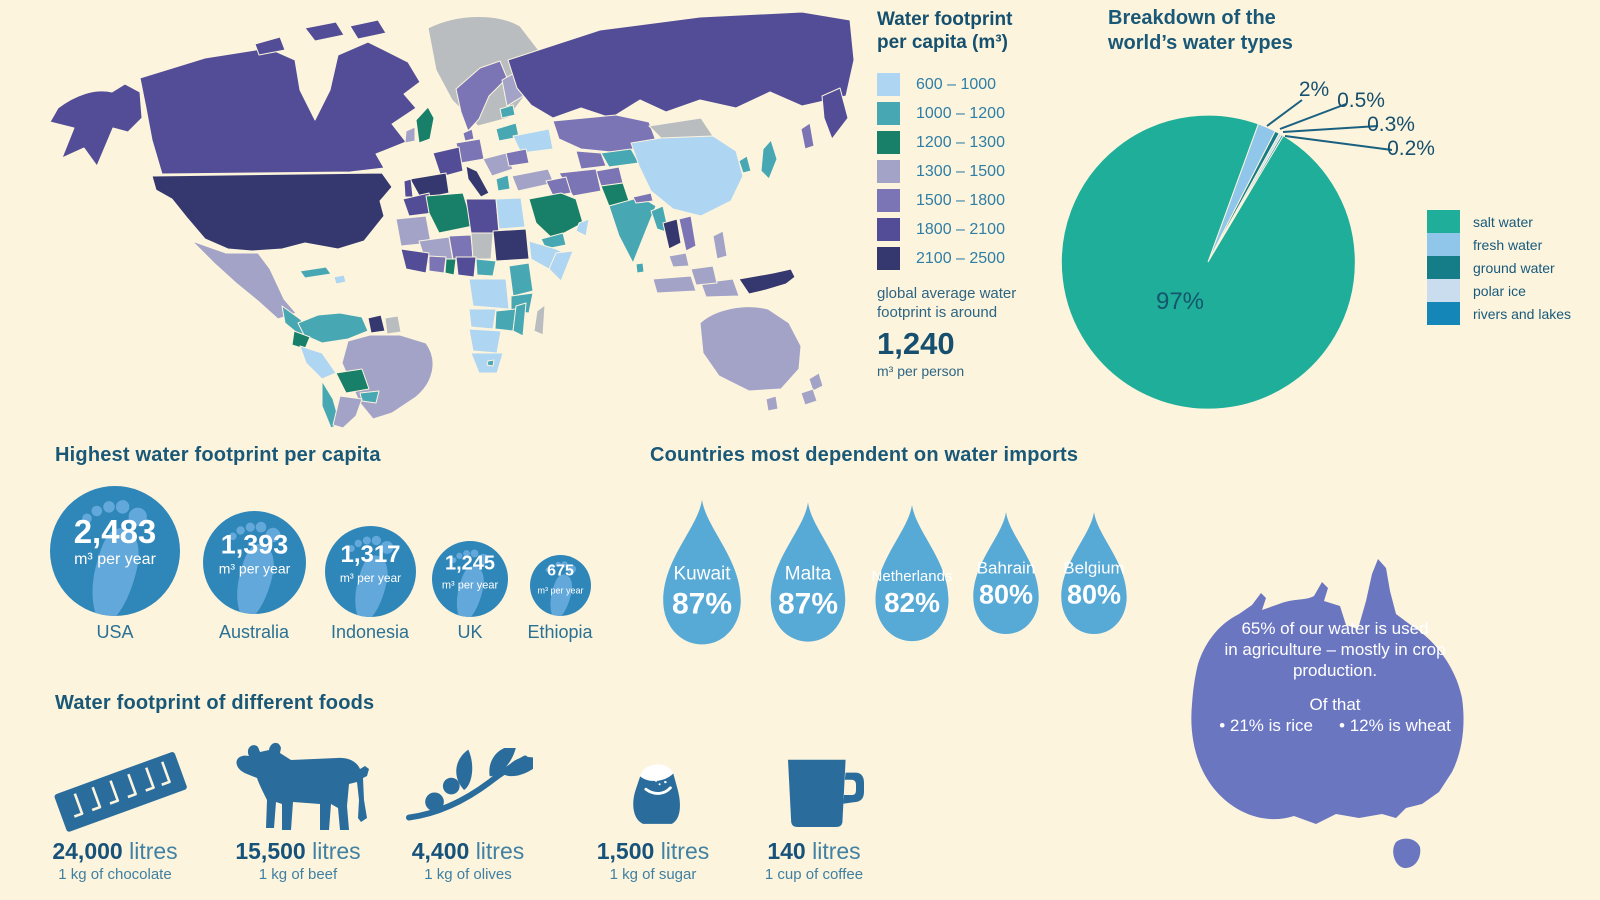  What do you see at coordinates (1200, 31) in the screenshot?
I see `pie-title: Breakdown of the world’s water types` at bounding box center [1200, 31].